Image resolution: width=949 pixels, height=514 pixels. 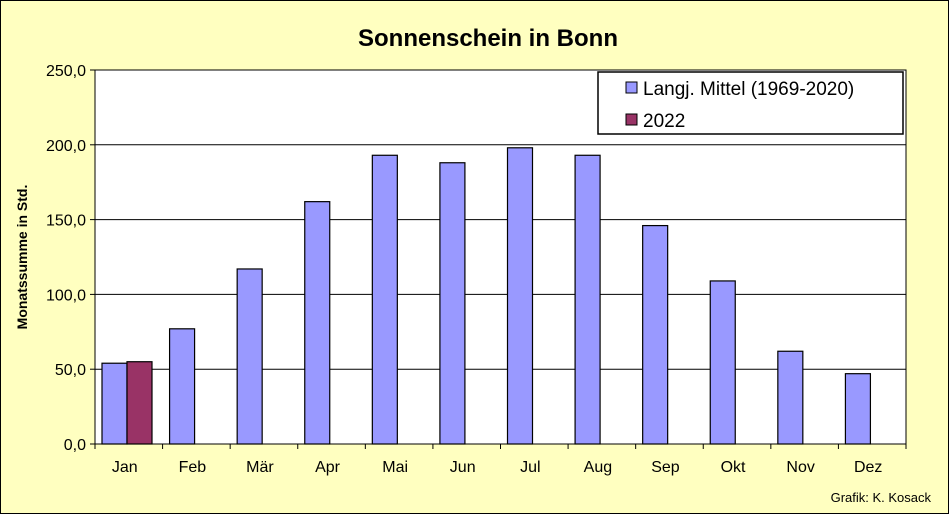 What do you see at coordinates (328, 467) in the screenshot?
I see `x-tick-label: Apr` at bounding box center [328, 467].